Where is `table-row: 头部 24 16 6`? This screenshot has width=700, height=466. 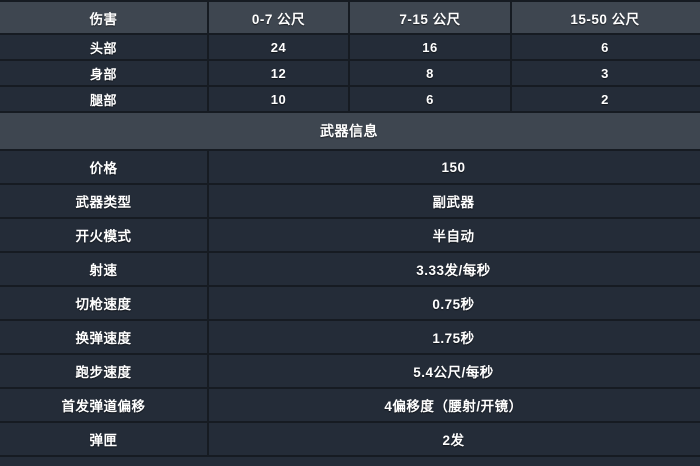 table-row: 头部 24 16 6 is located at coordinates (350, 48).